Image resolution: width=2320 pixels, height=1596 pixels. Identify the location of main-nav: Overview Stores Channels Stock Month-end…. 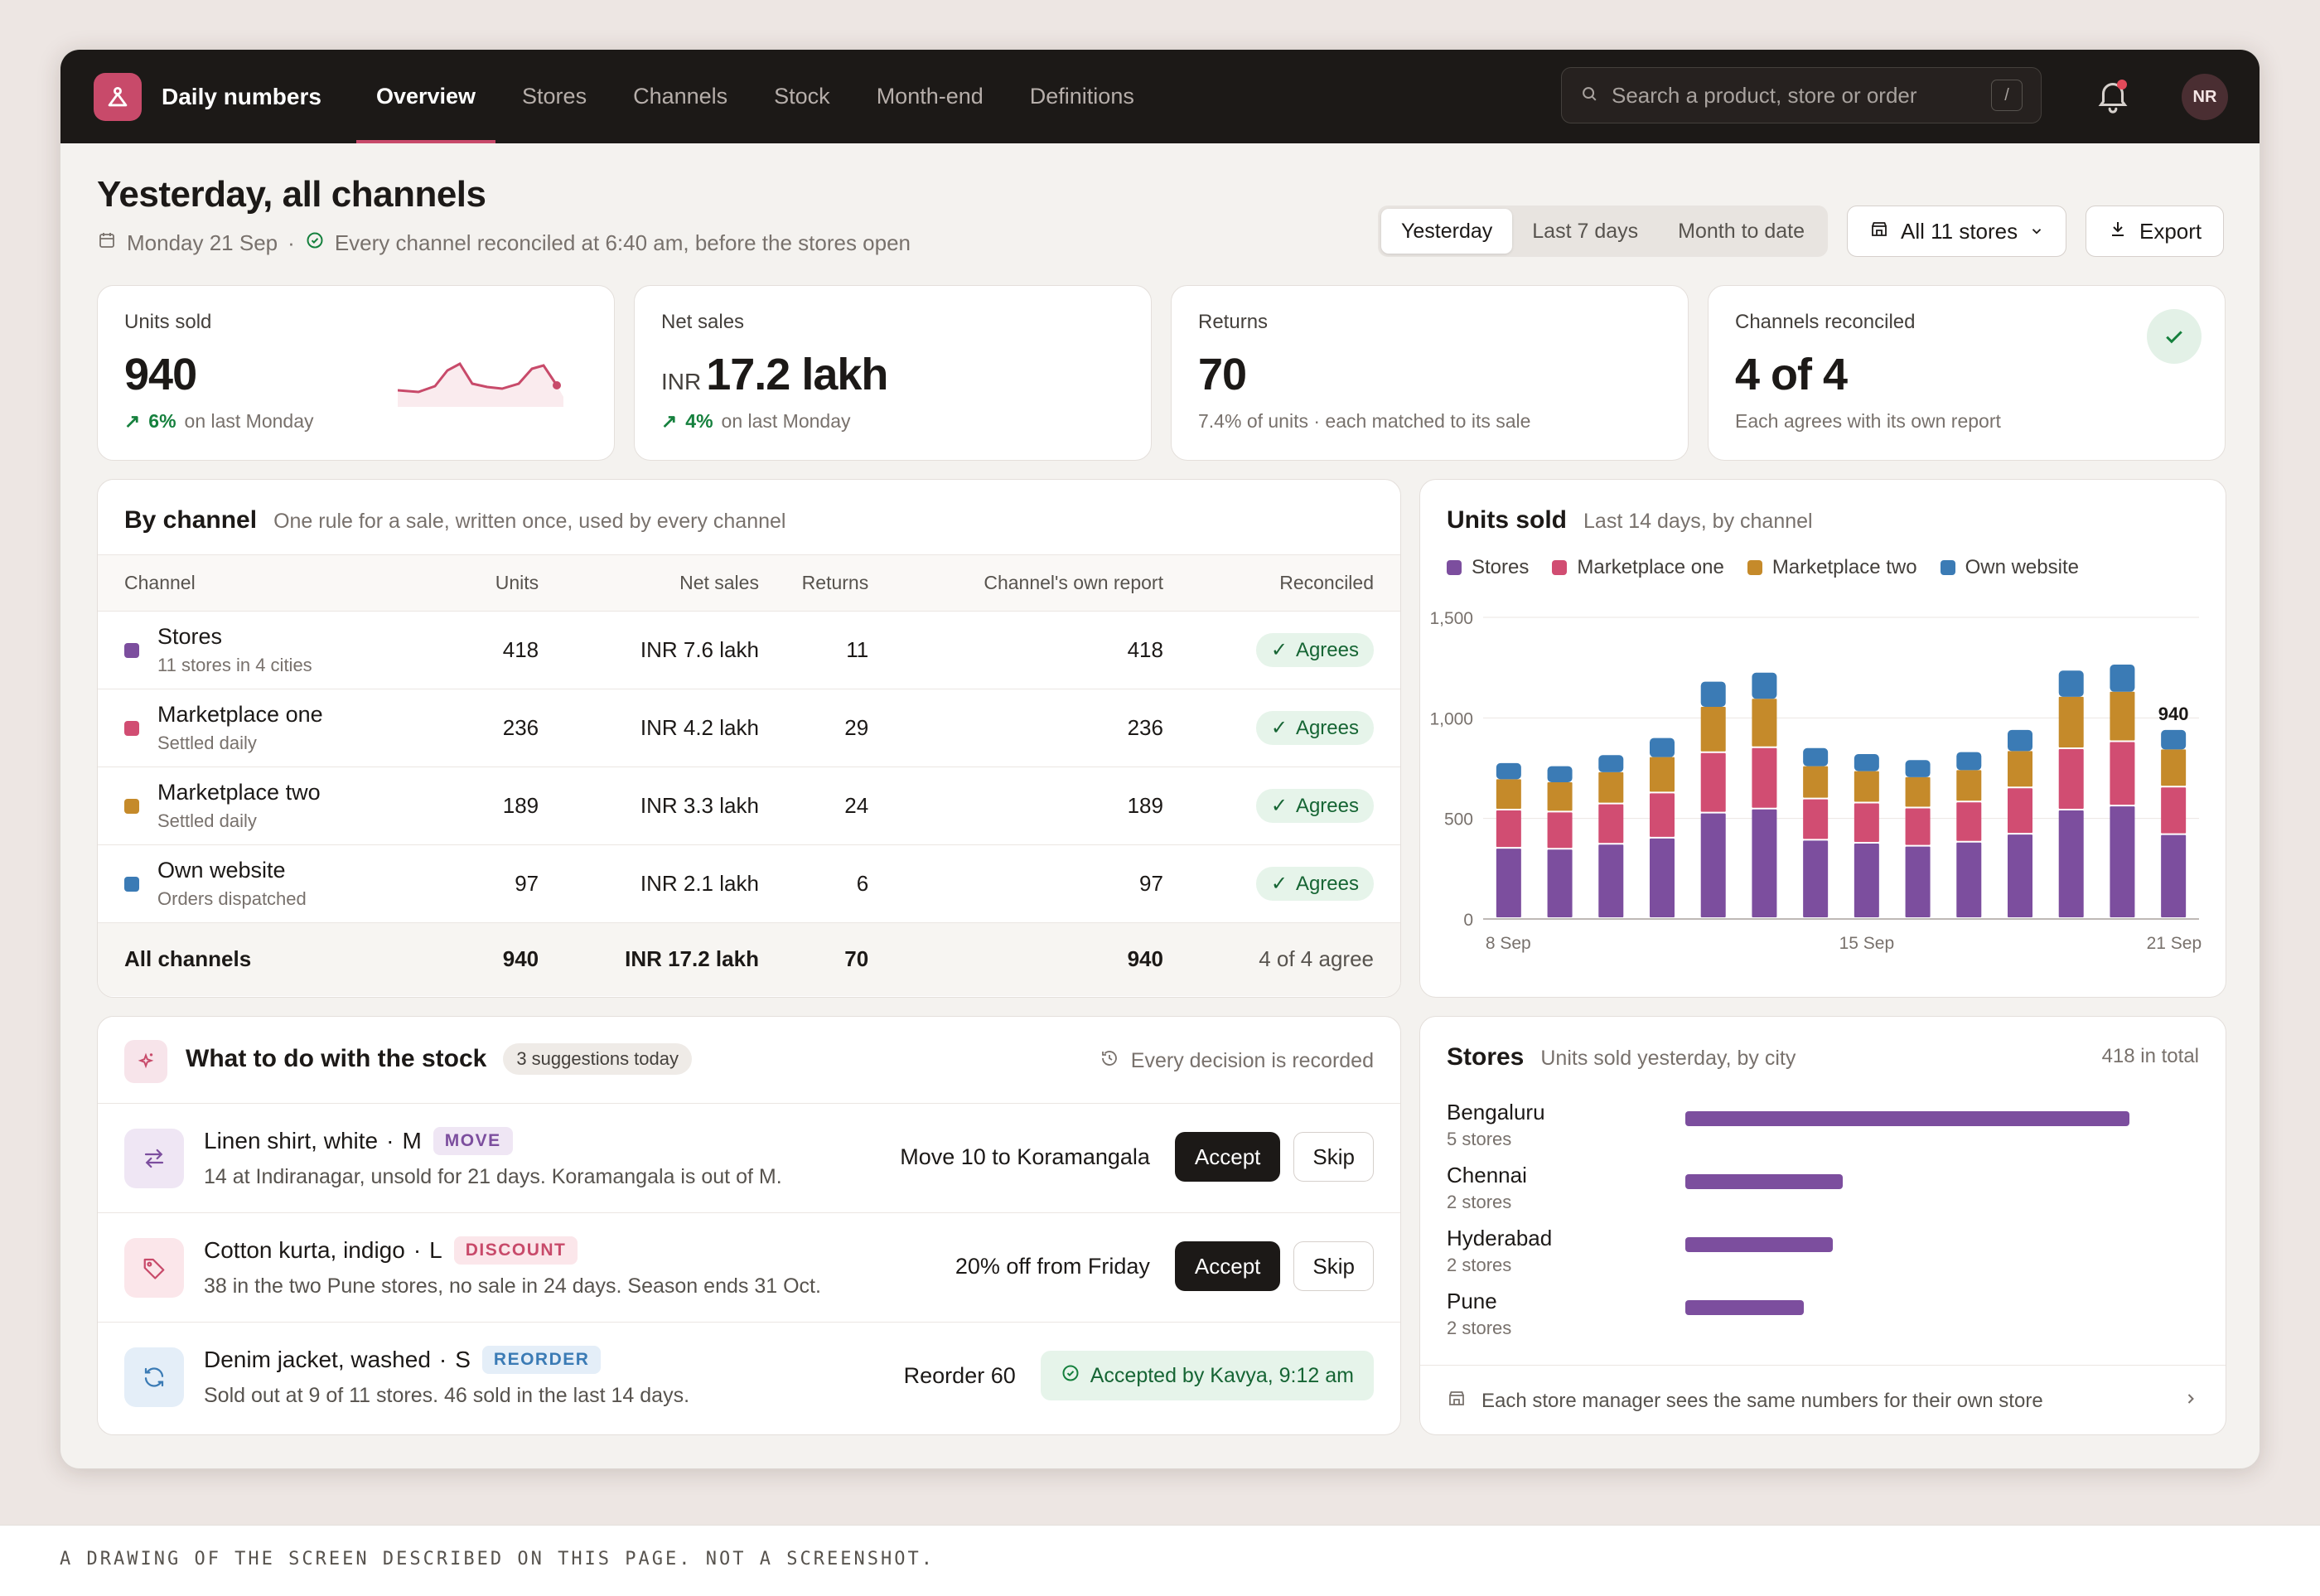
(758, 96).